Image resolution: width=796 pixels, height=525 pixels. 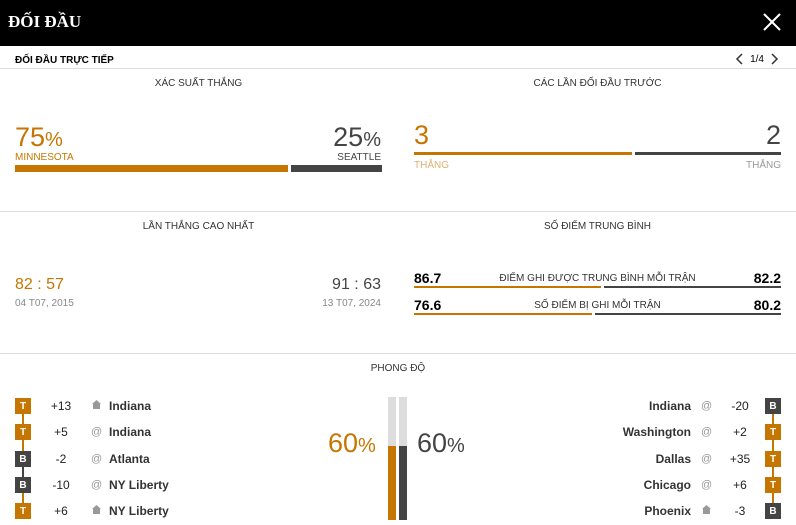 What do you see at coordinates (336, 168) in the screenshot?
I see `win-prob-right-bar` at bounding box center [336, 168].